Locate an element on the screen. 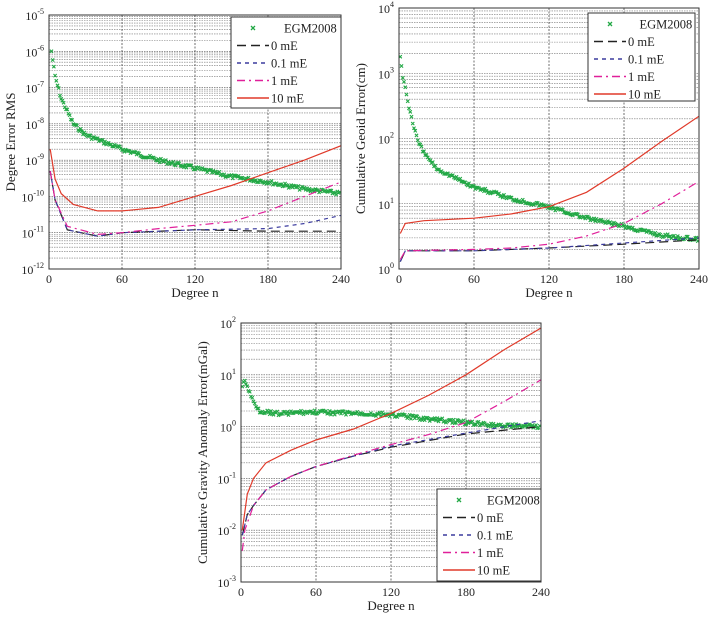  x-tick-label: 0 is located at coordinates (241, 592).